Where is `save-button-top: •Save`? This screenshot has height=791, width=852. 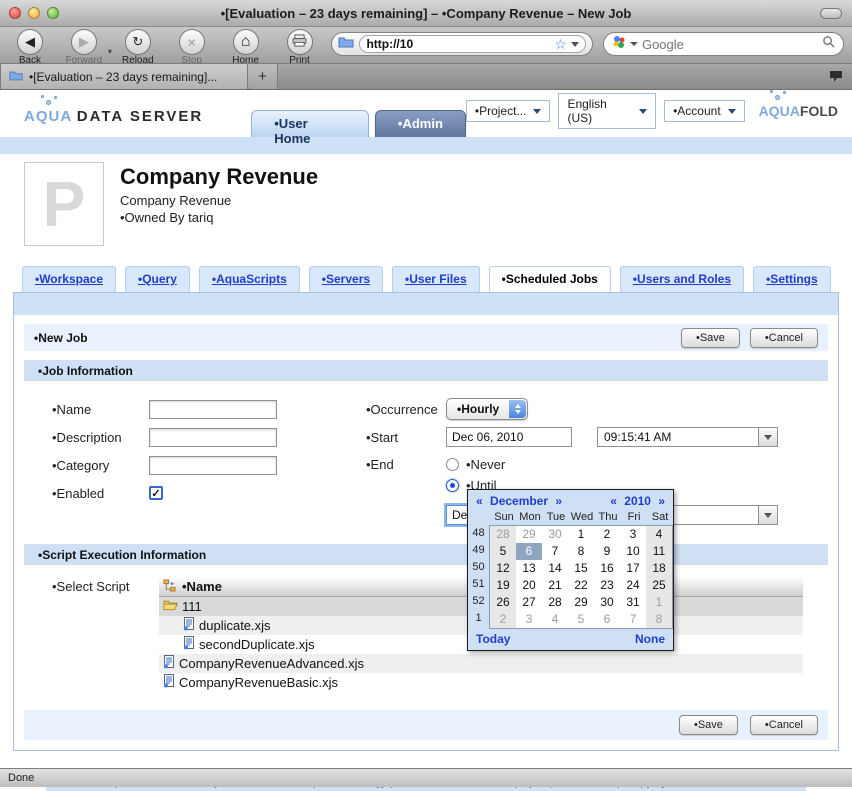 save-button-top: •Save is located at coordinates (710, 337).